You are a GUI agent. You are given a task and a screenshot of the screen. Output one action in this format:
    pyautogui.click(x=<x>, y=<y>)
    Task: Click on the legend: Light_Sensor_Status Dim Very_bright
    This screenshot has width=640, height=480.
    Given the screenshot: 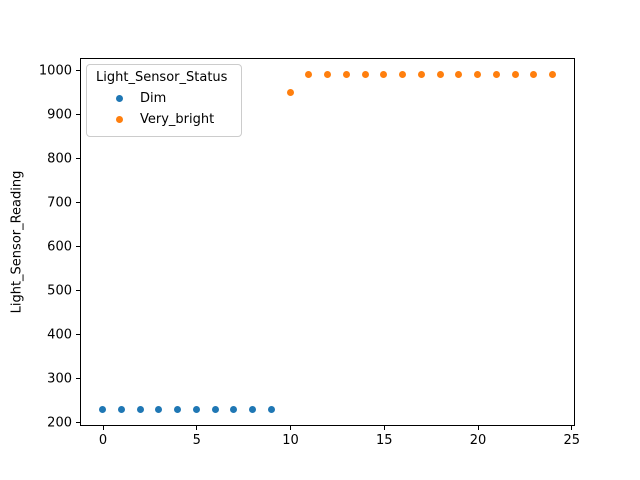 What is the action you would take?
    pyautogui.click(x=164, y=100)
    